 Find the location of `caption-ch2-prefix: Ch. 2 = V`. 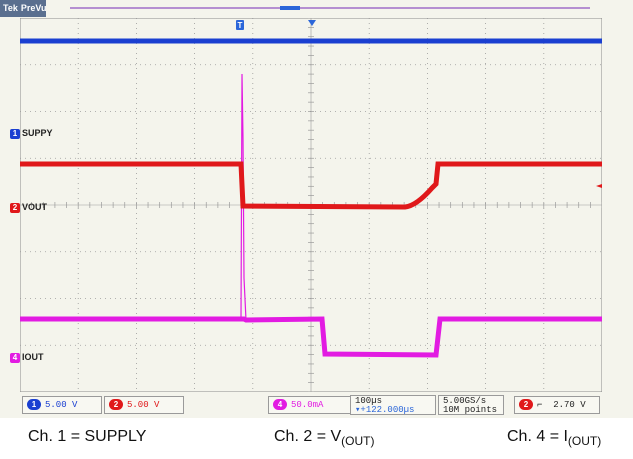

caption-ch2-prefix: Ch. 2 = V is located at coordinates (308, 436).